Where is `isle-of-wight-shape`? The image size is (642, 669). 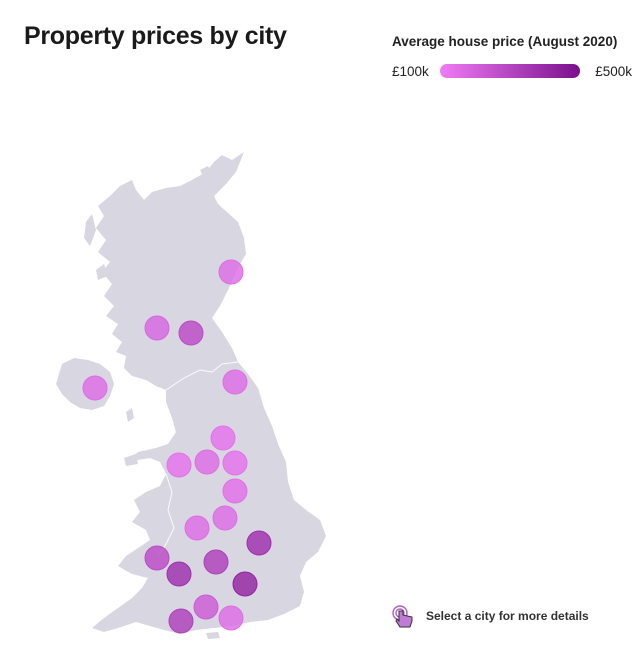 isle-of-wight-shape is located at coordinates (213, 635).